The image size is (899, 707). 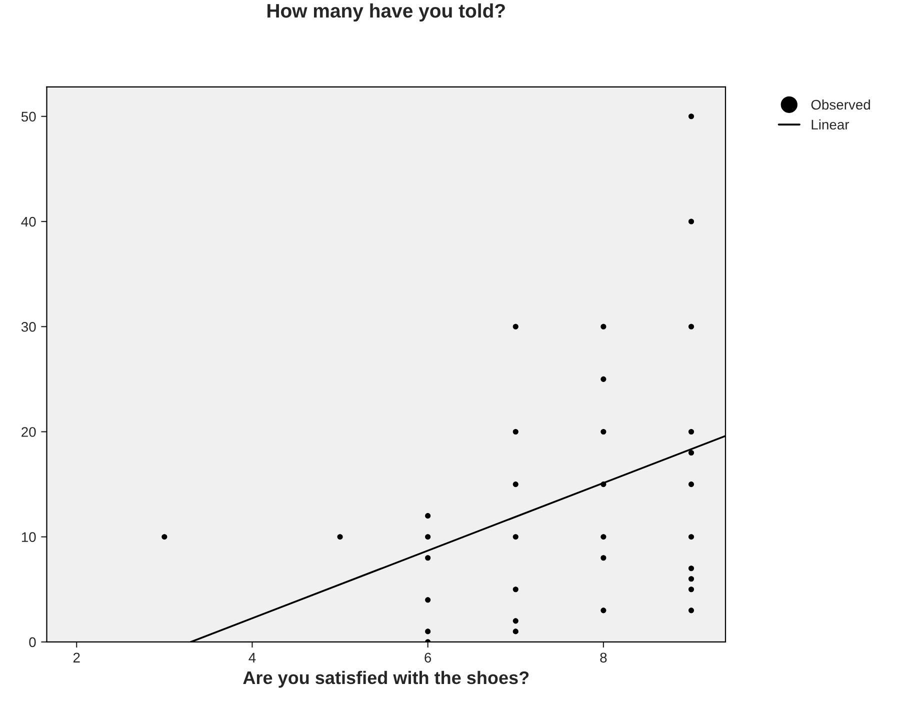 What do you see at coordinates (386, 679) in the screenshot?
I see `x-axis-title: Are you satisfied with the shoes?` at bounding box center [386, 679].